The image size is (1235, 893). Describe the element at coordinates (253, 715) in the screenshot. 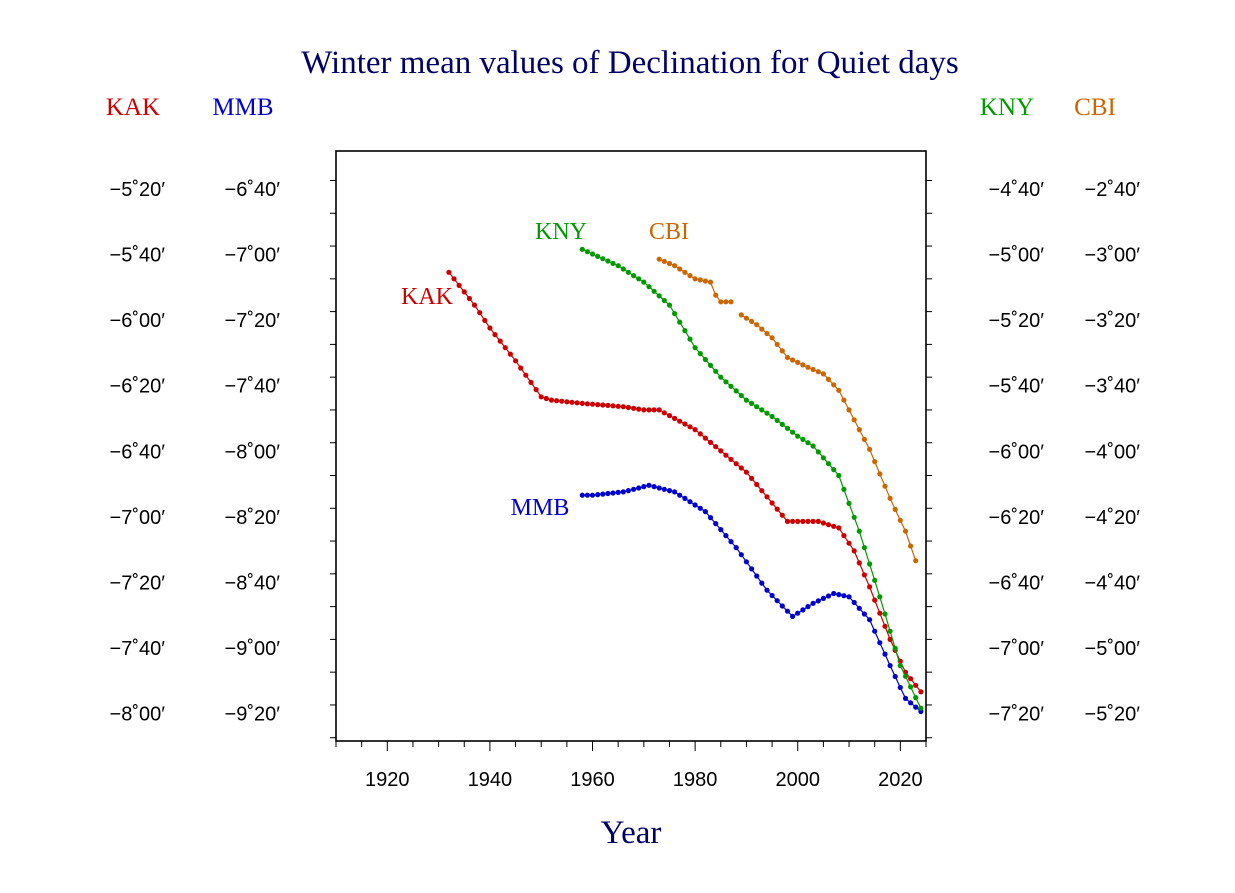

I see `mmb-tick-label: −9˚20′` at that location.